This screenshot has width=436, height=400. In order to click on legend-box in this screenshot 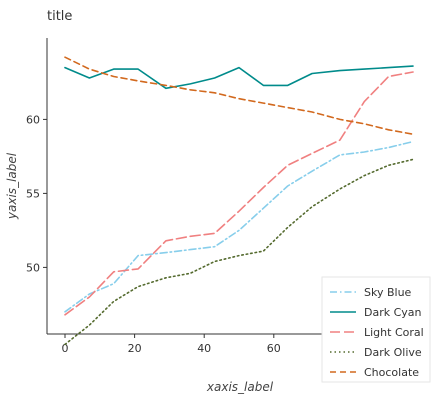, I will do `click(376, 329)`.